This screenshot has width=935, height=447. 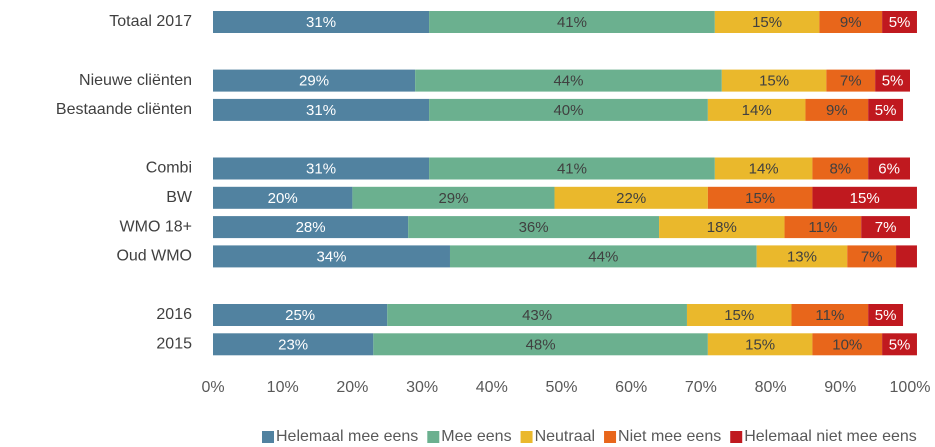 I want to click on data-label: 44%, so click(x=603, y=256).